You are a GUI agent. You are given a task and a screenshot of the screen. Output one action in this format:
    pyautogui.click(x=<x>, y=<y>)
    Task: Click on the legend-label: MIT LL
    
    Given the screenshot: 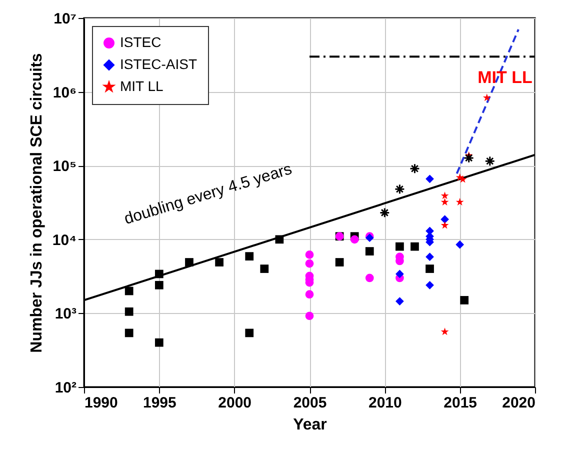 What is the action you would take?
    pyautogui.click(x=142, y=86)
    